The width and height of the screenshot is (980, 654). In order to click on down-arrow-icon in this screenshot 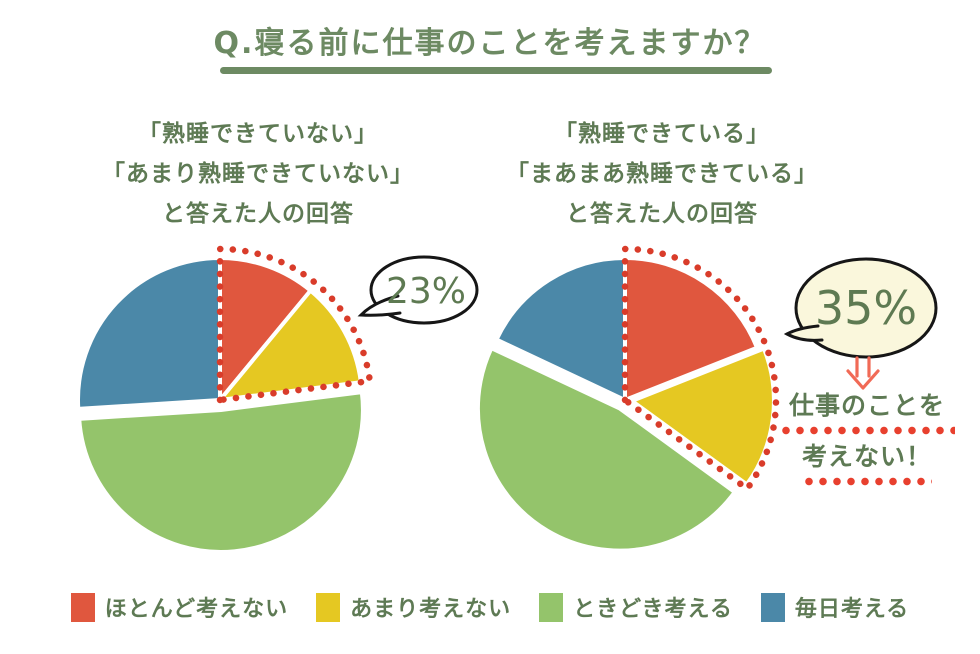, I will do `click(863, 373)`.